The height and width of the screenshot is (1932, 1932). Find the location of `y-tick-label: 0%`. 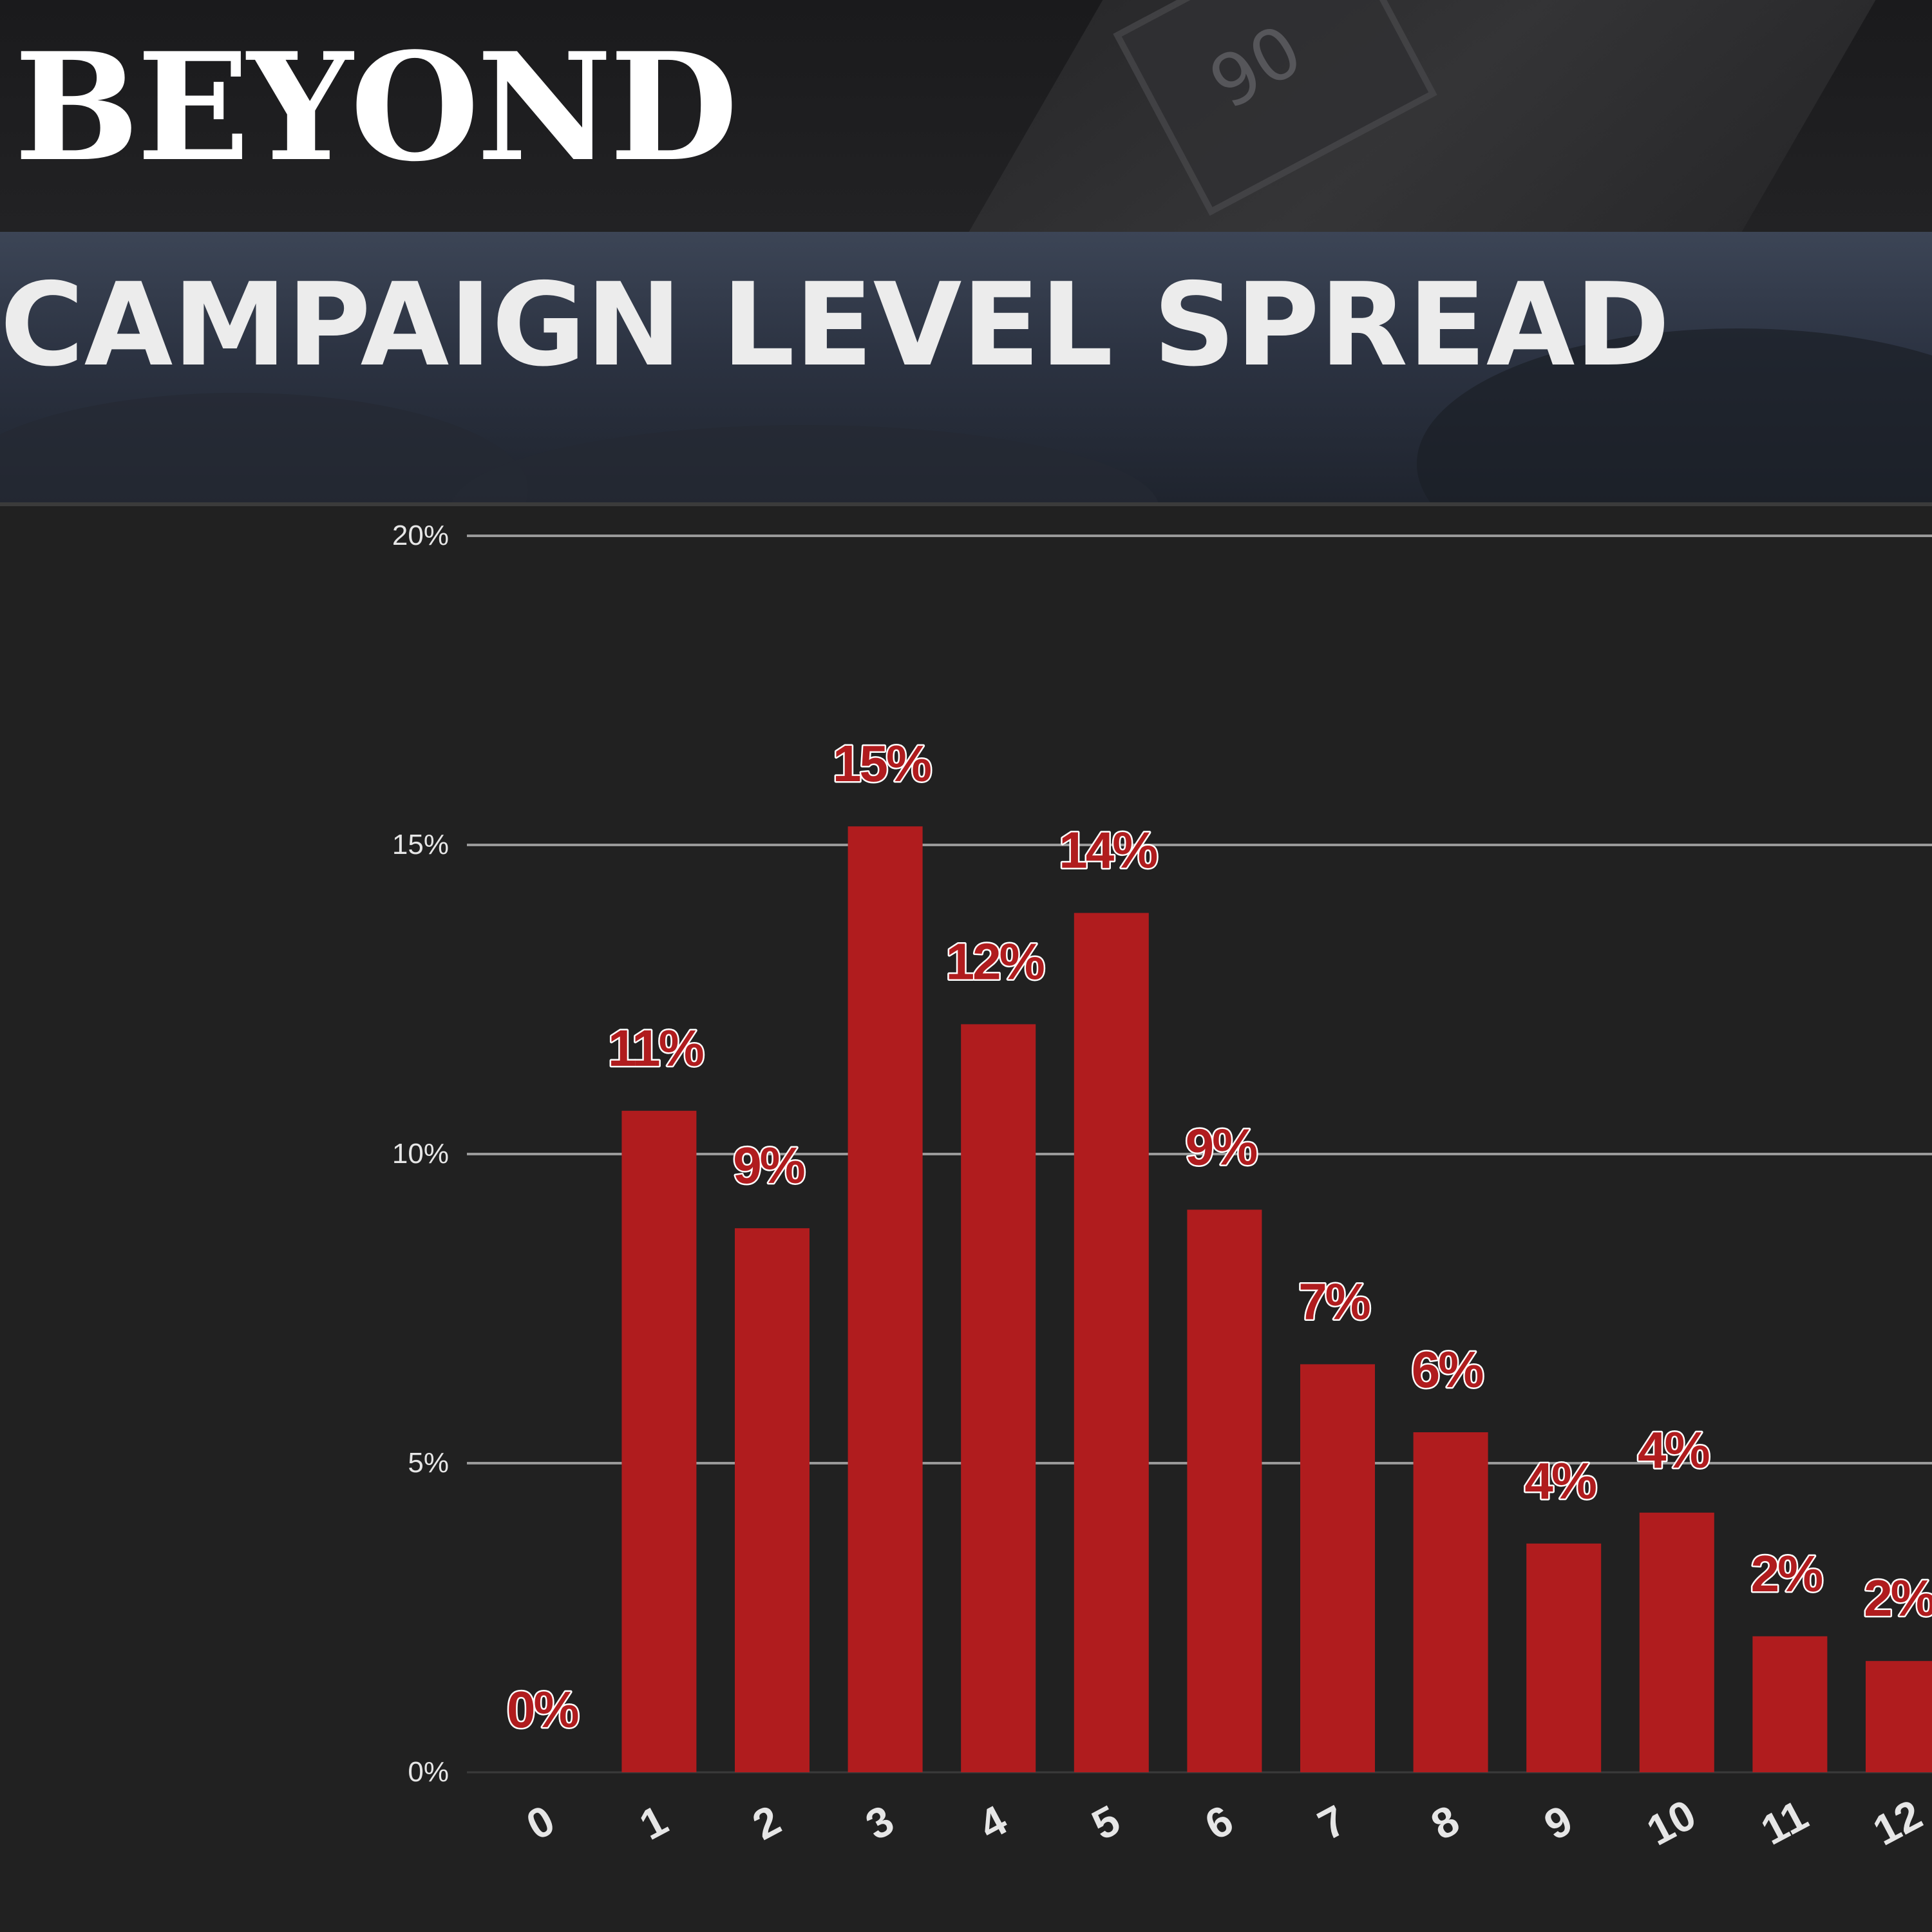

y-tick-label: 0% is located at coordinates (429, 1772).